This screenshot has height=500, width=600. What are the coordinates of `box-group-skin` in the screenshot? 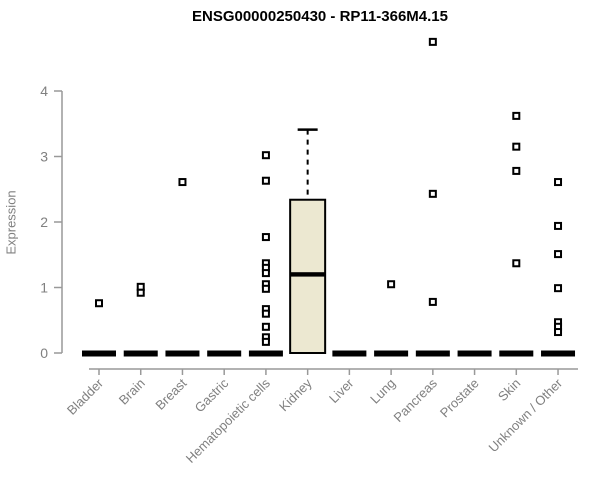 It's located at (516, 234).